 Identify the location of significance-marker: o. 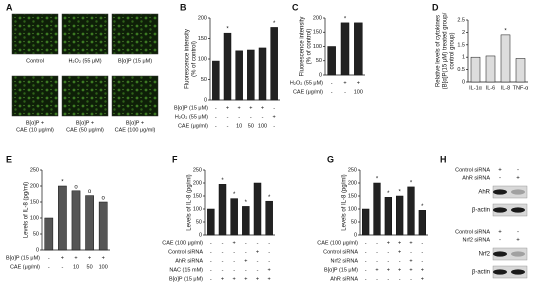
(104, 199).